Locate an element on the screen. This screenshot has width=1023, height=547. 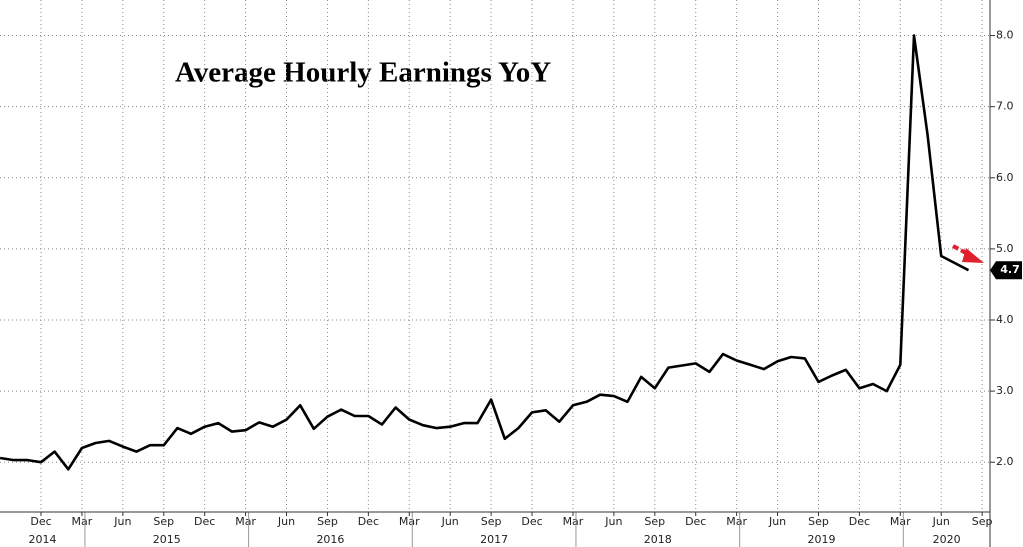
y-tick-label: 8.0 is located at coordinates (1005, 35).